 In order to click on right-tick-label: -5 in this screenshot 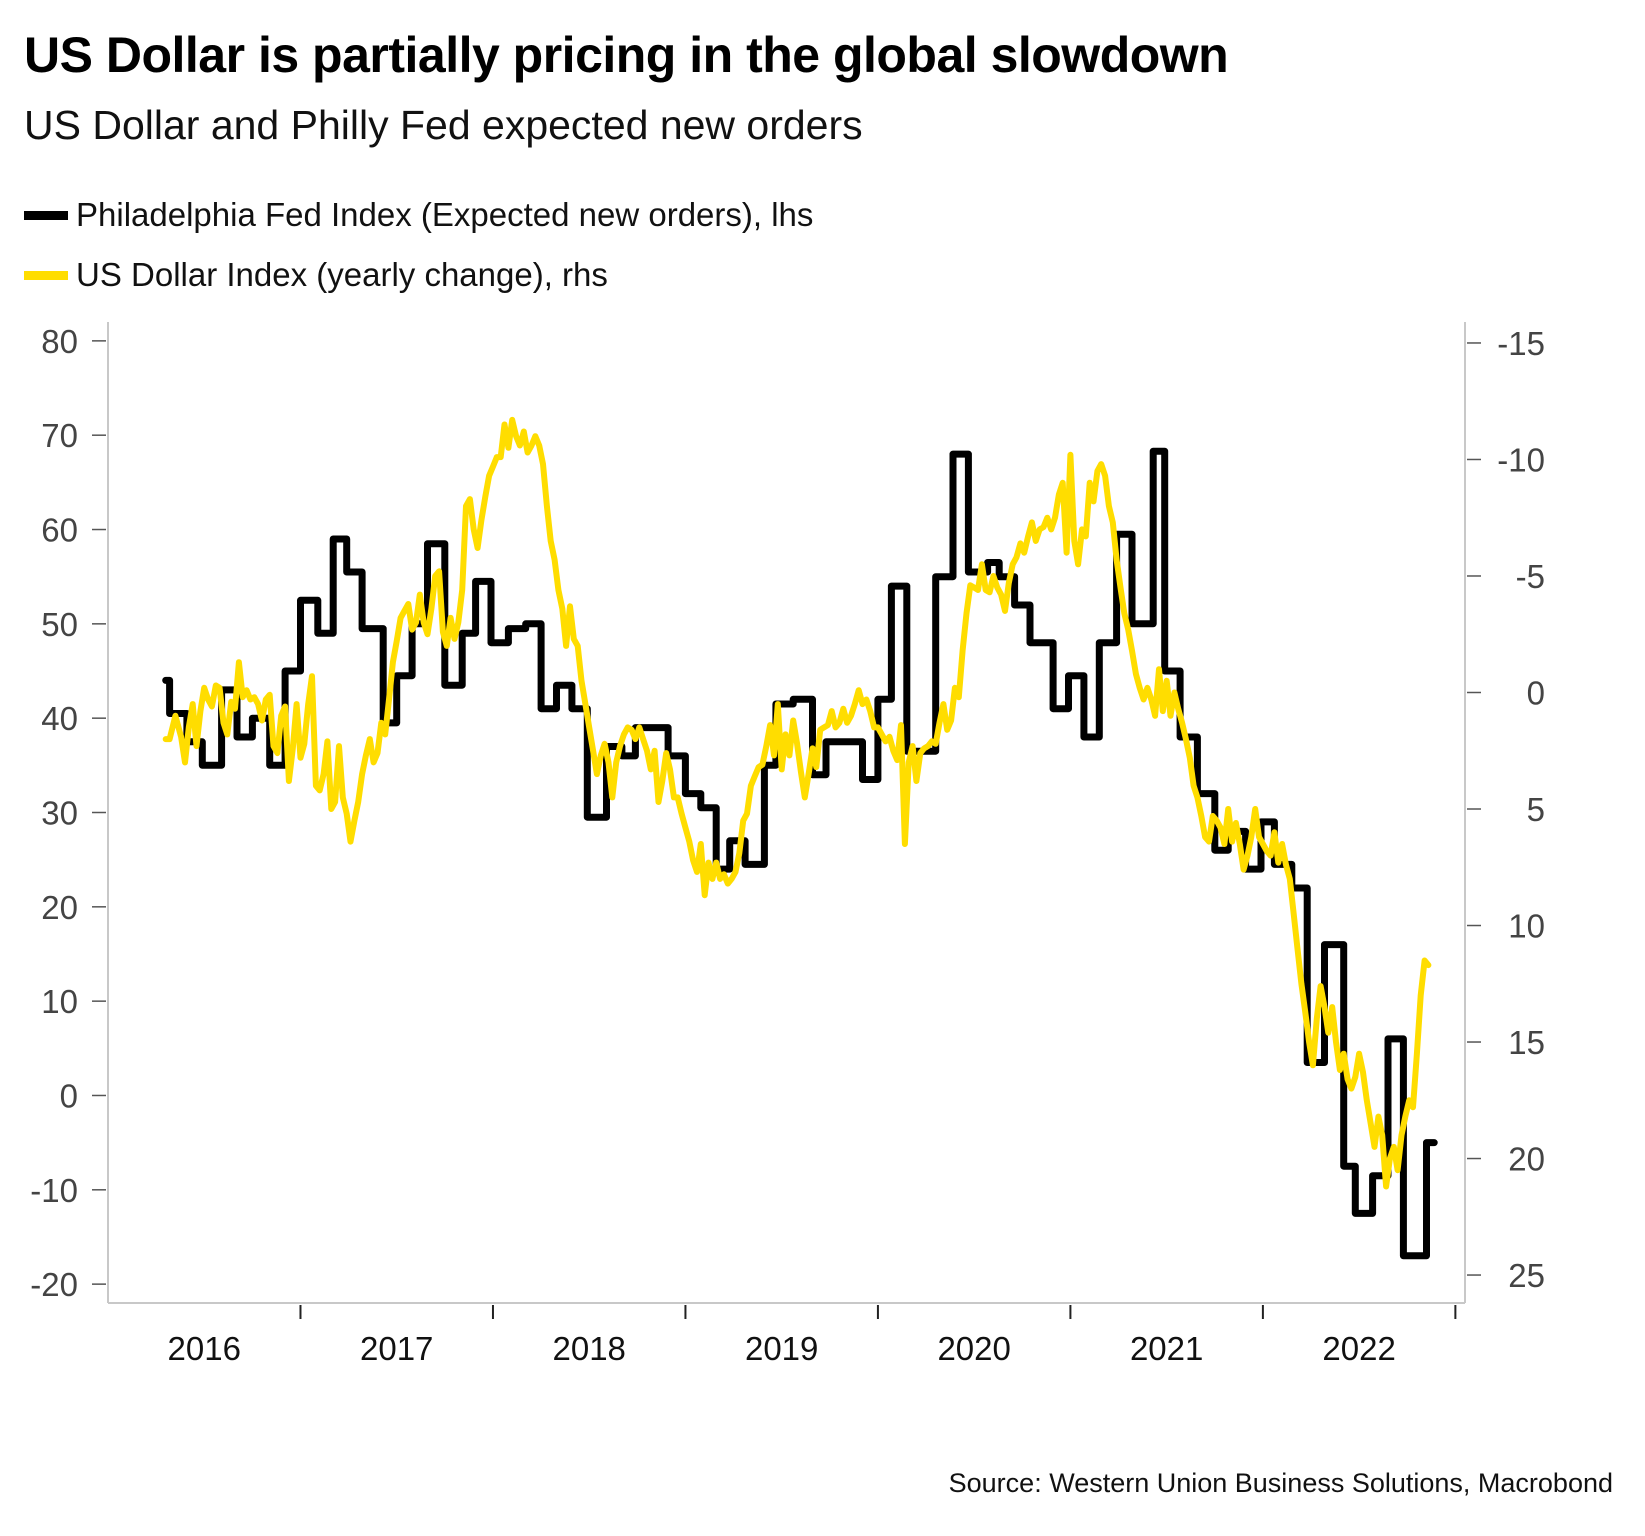, I will do `click(1530, 576)`.